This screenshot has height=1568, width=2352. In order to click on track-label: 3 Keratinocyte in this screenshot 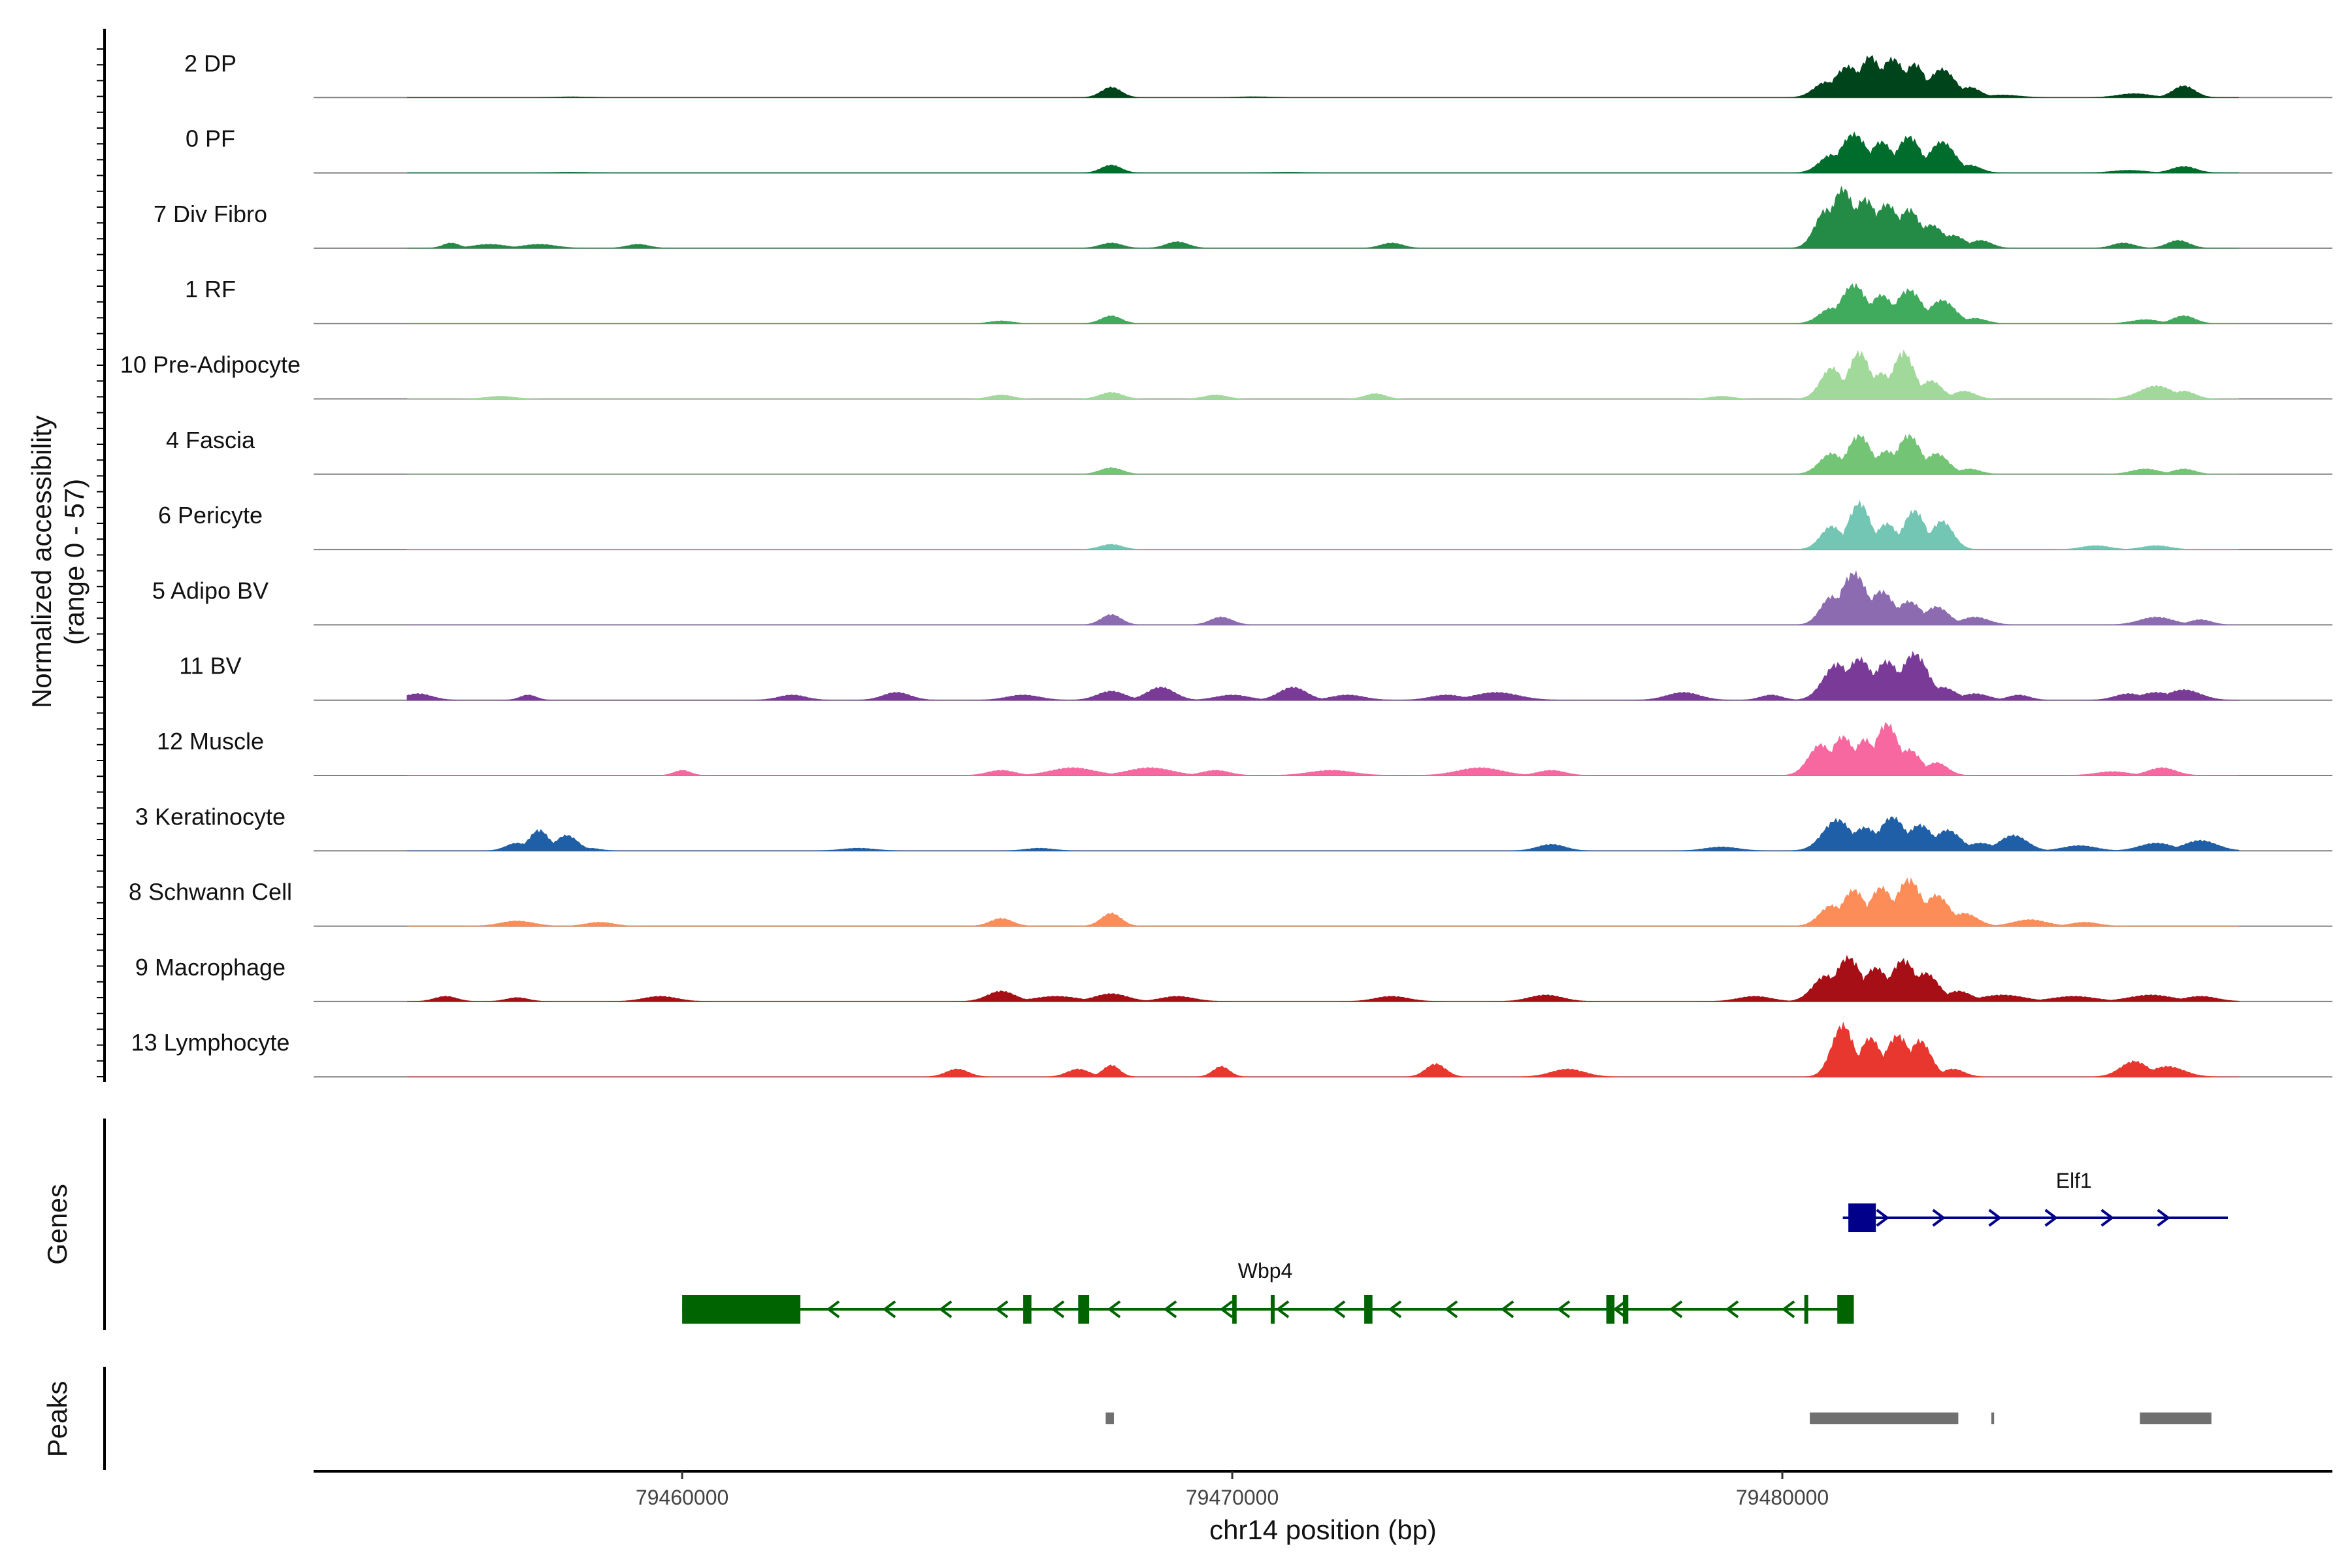, I will do `click(210, 816)`.